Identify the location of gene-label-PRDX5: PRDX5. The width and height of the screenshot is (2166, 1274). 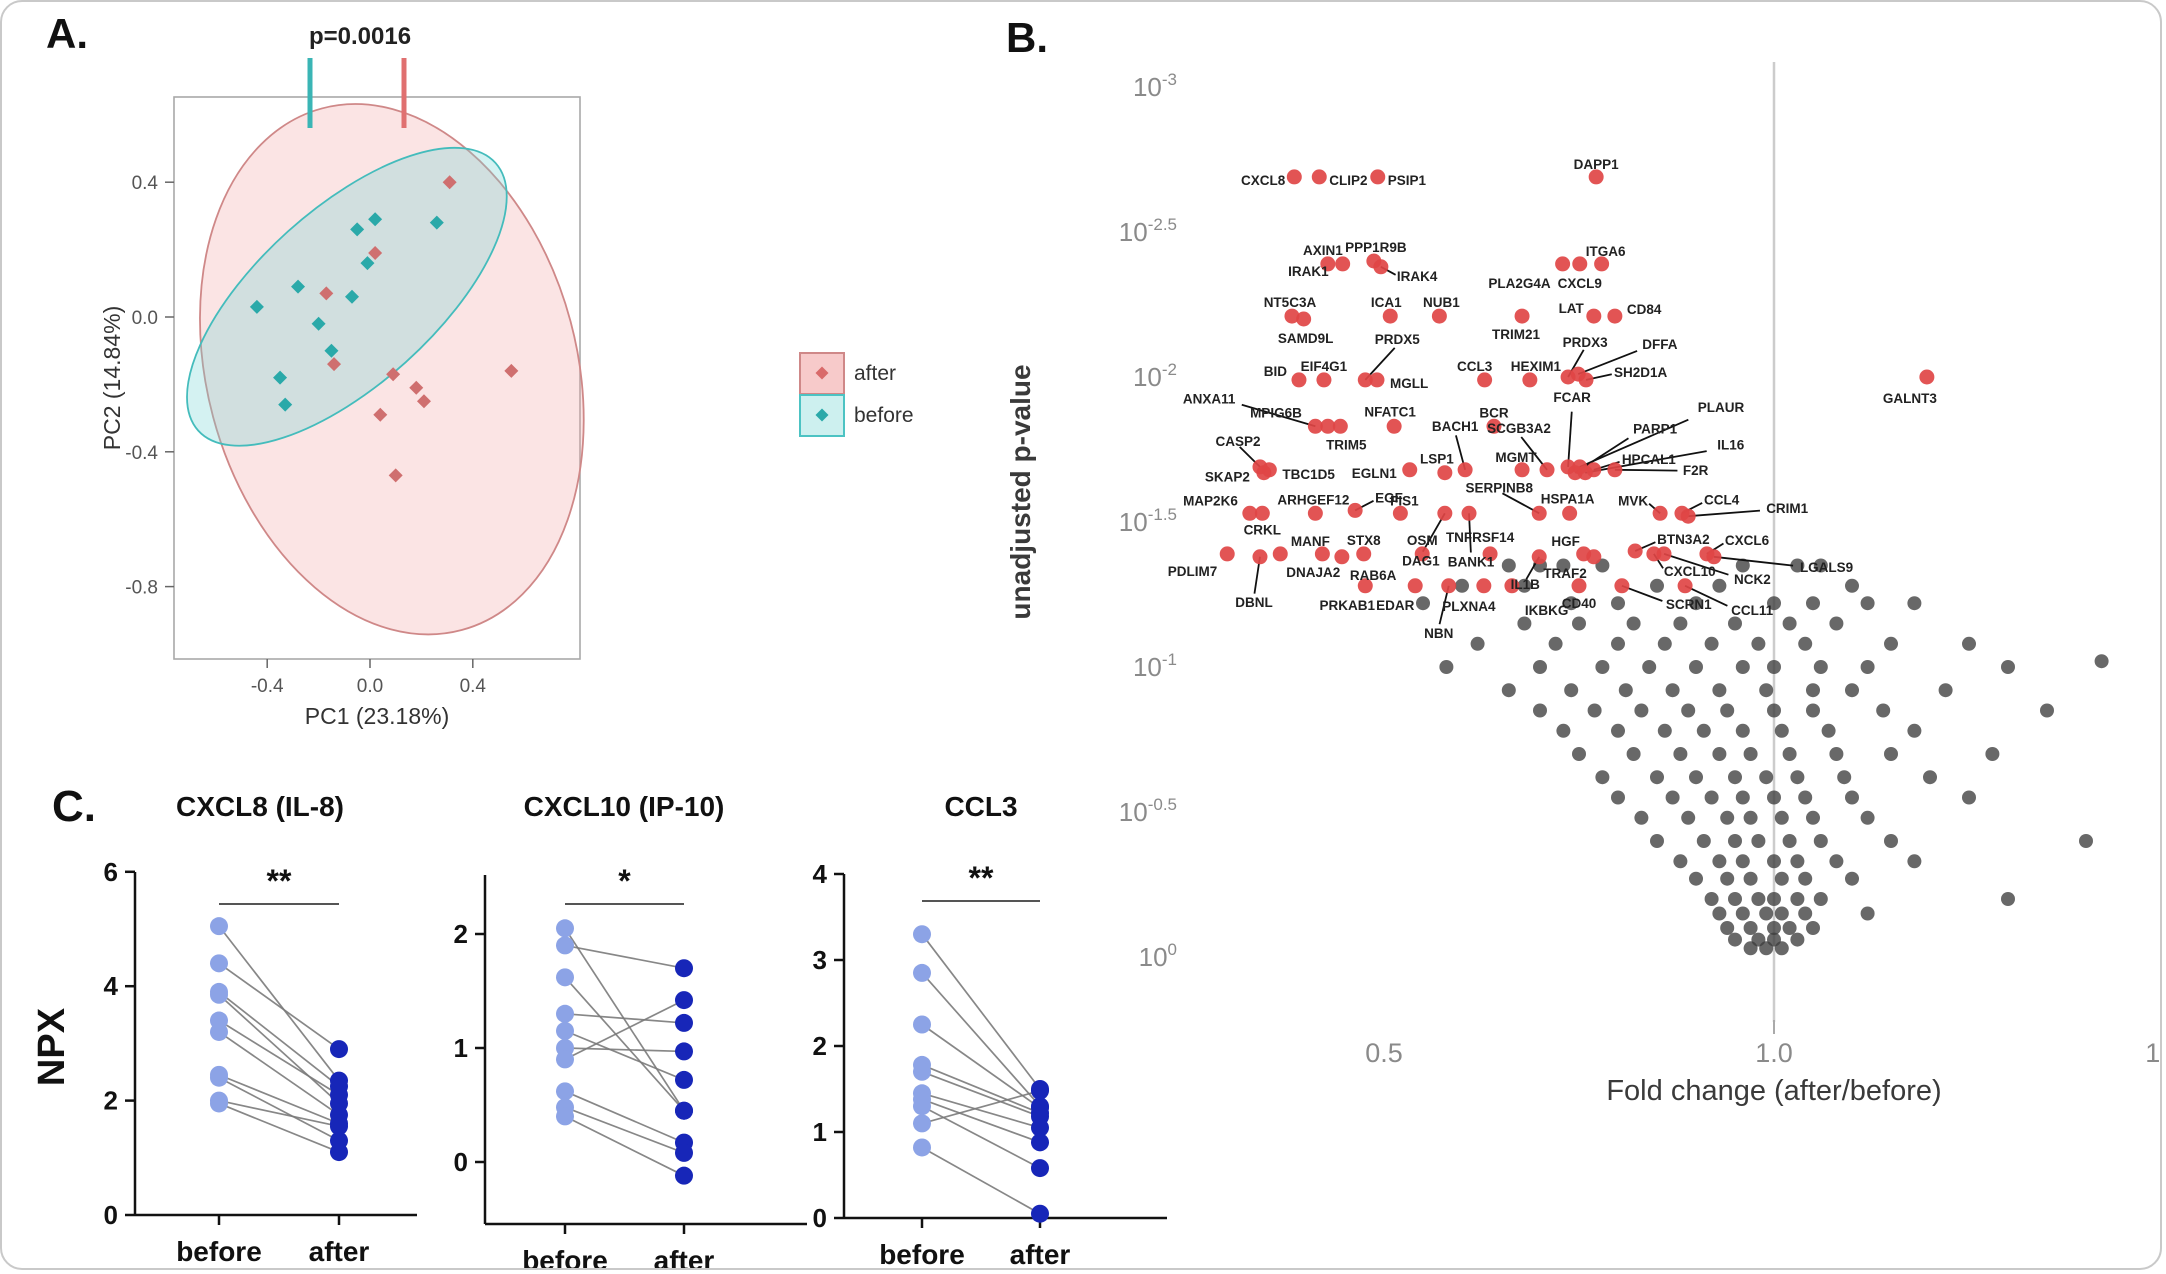
(1398, 339).